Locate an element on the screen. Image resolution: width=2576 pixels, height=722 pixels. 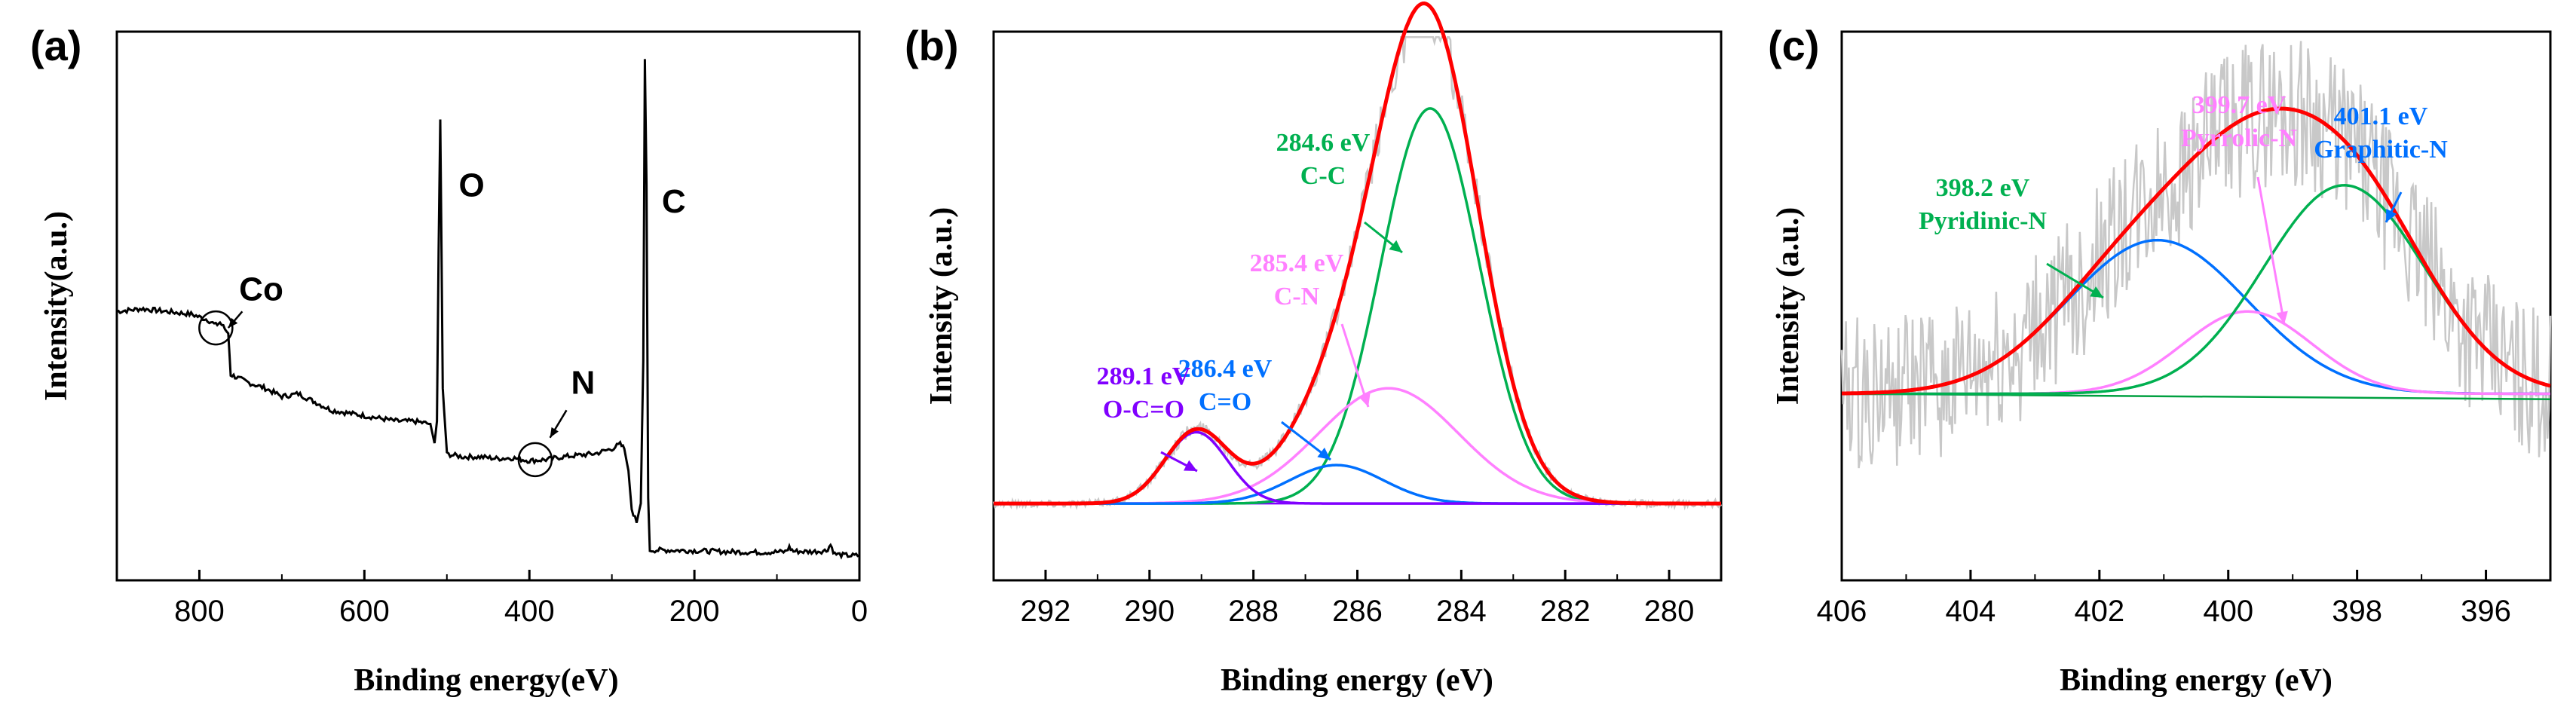
panel-b-annotation-label: C=O is located at coordinates (1225, 402).